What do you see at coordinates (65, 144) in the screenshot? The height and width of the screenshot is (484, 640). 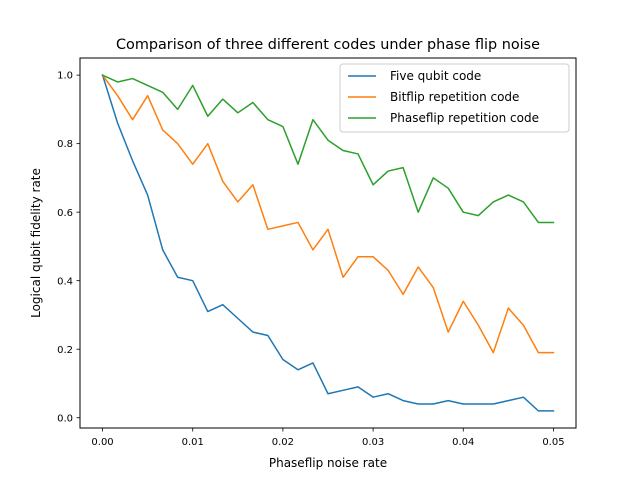 I see `y-tick-label: 0.8` at bounding box center [65, 144].